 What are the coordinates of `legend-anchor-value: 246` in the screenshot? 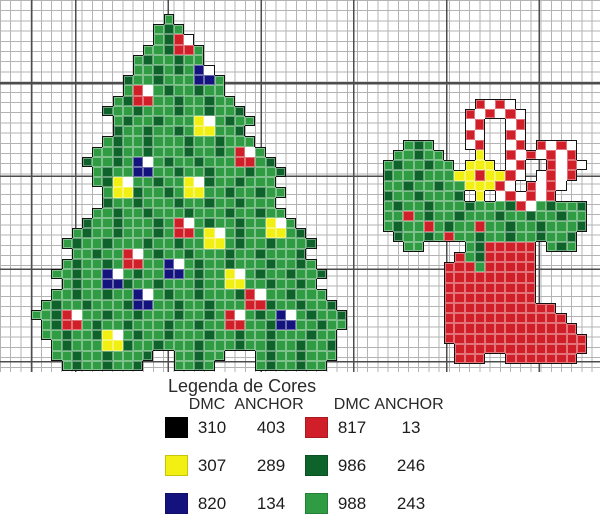 It's located at (411, 465).